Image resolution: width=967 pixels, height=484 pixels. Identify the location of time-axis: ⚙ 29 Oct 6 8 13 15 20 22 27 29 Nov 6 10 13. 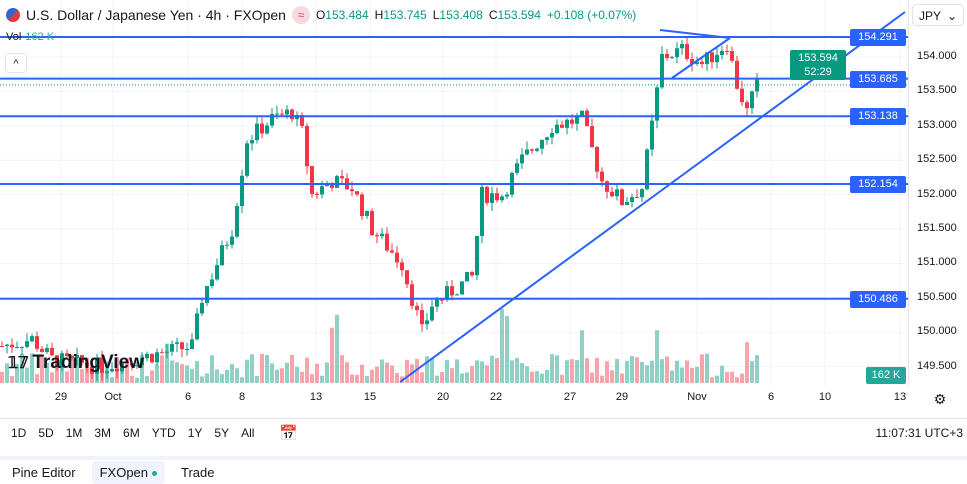
(483, 397).